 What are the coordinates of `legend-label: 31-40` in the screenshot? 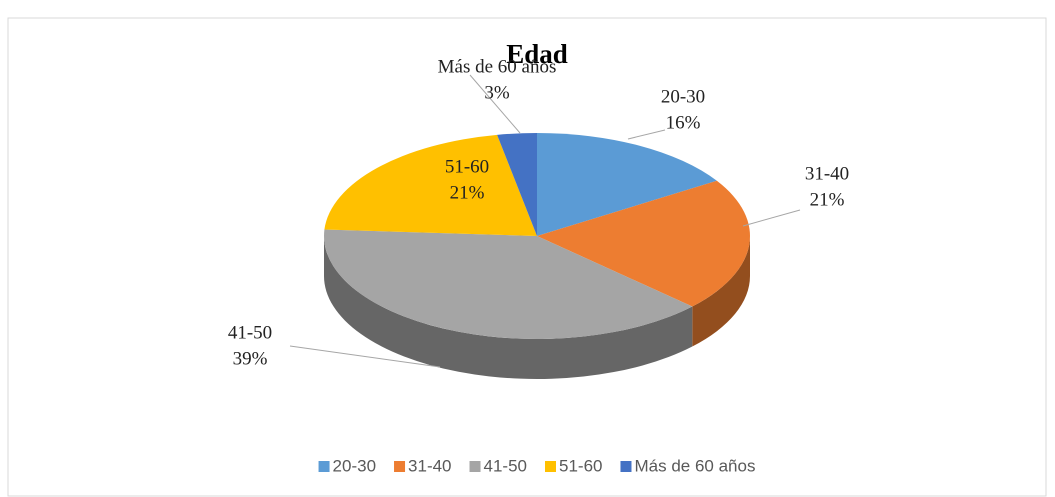 It's located at (429, 465).